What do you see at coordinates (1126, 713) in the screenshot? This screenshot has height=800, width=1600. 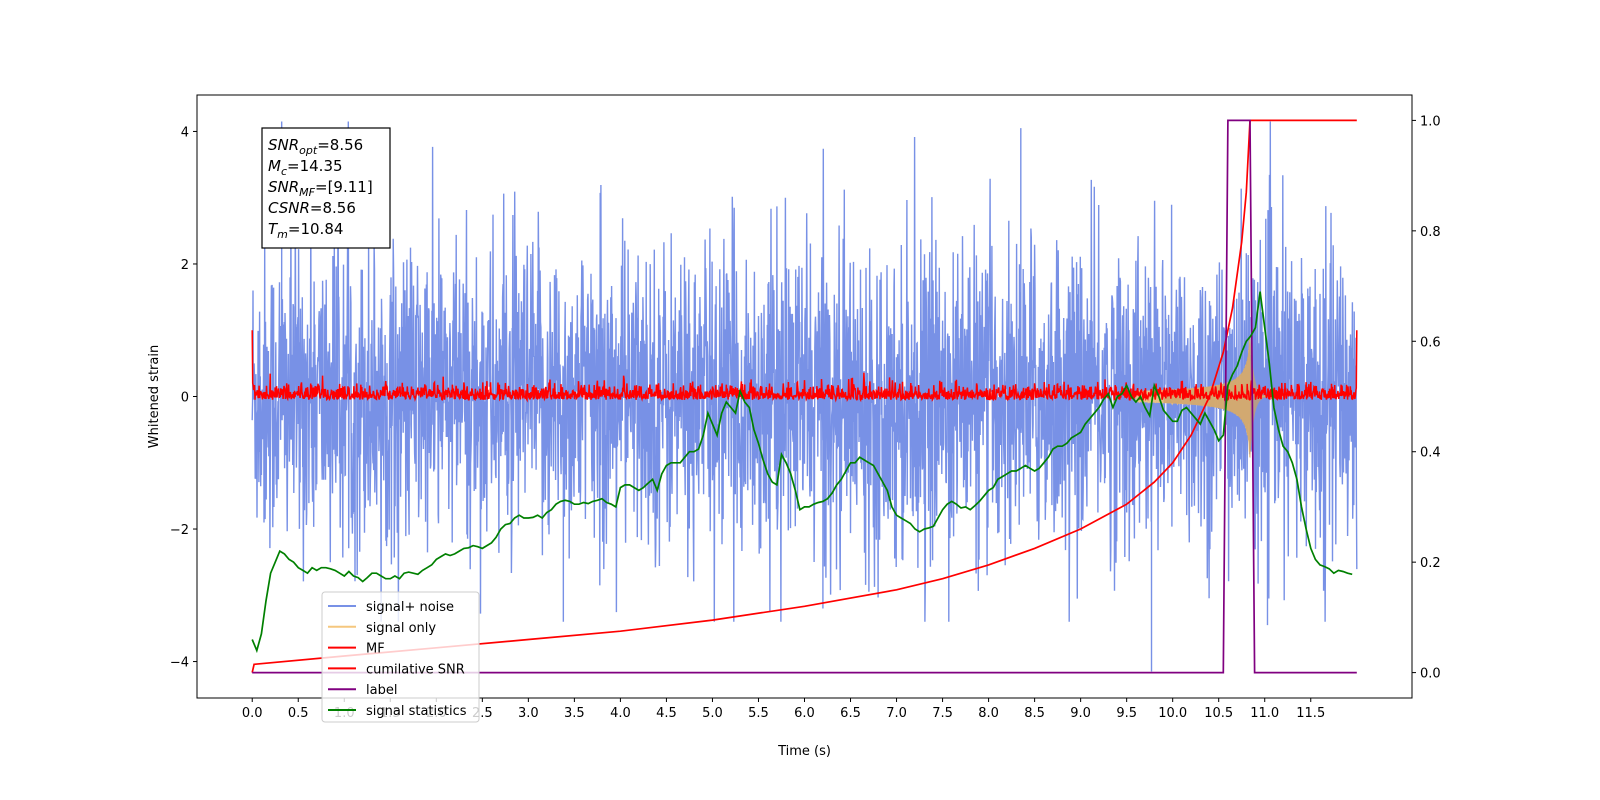 I see `x-tick-label: 9.5` at bounding box center [1126, 713].